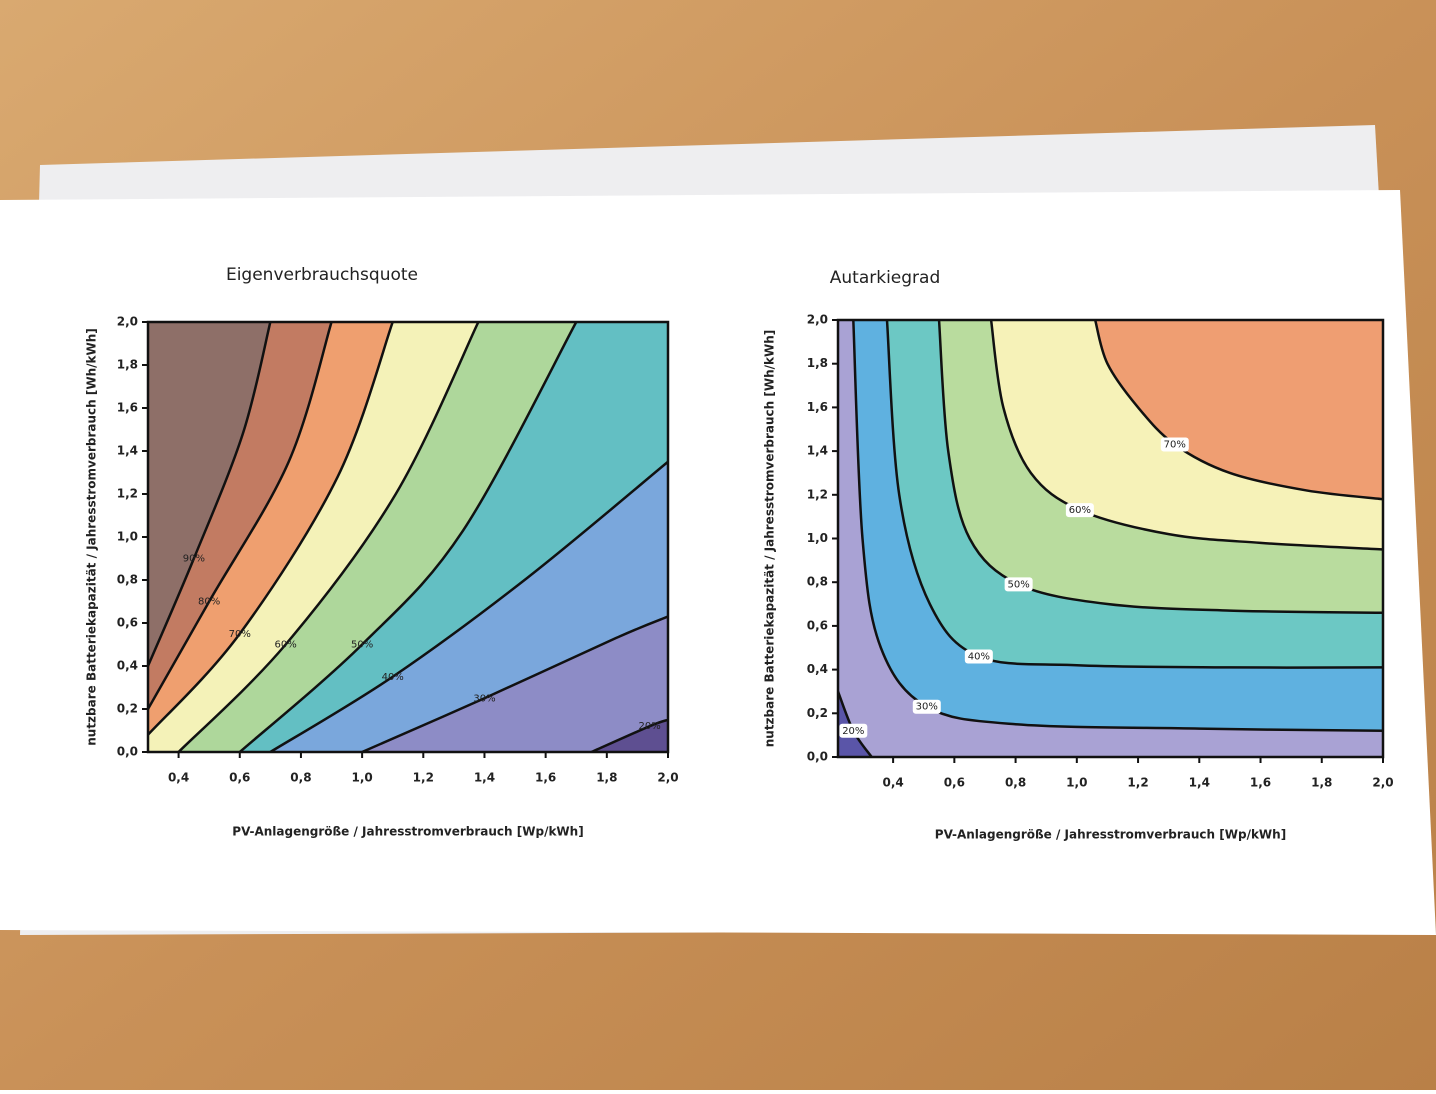  What do you see at coordinates (209, 602) in the screenshot?
I see `level-label: 80%` at bounding box center [209, 602].